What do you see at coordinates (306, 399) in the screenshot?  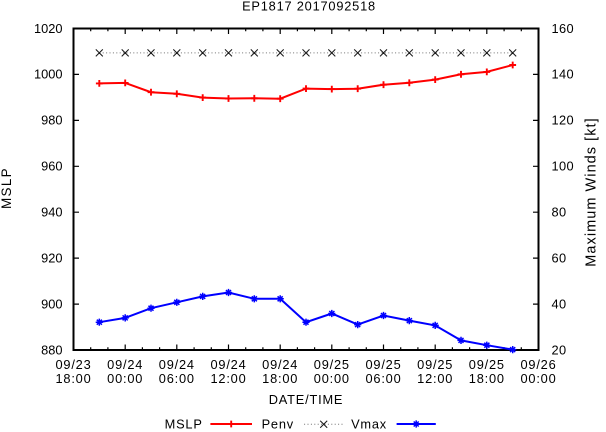 I see `svg-text: DATE/TIME` at bounding box center [306, 399].